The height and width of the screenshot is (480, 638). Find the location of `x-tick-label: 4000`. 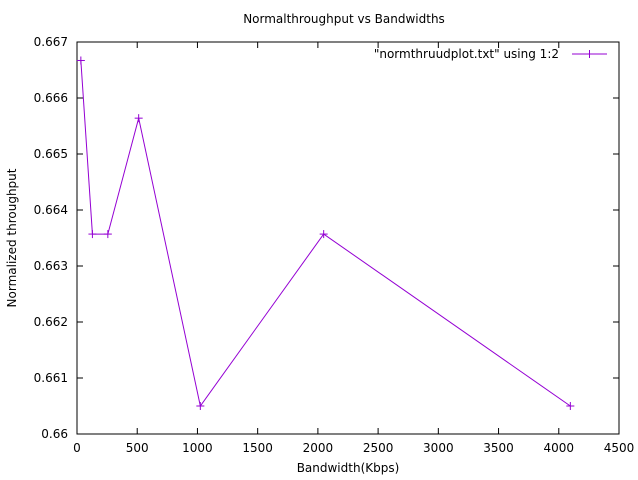

x-tick-label: 4000 is located at coordinates (559, 448).